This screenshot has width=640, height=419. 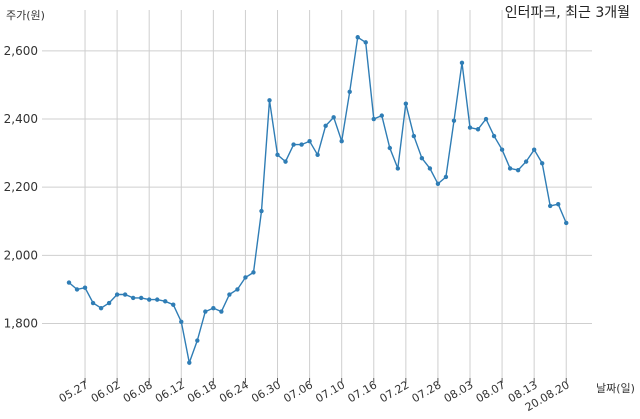 I want to click on x-tick-label: 07.16, so click(x=362, y=391).